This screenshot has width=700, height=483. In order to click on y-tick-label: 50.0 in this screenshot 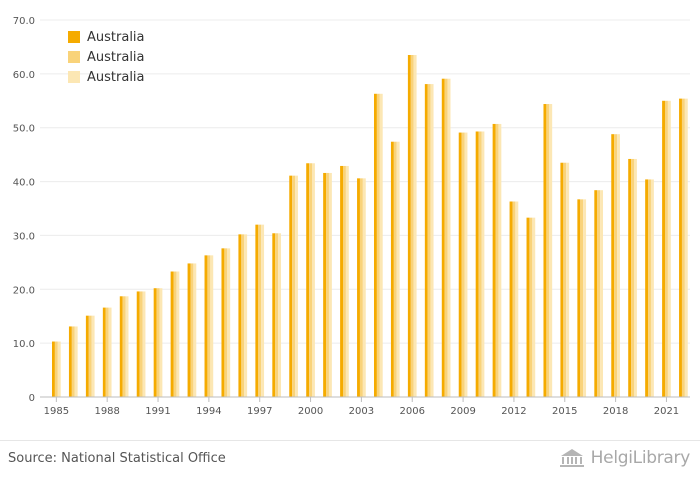, I will do `click(24, 129)`.